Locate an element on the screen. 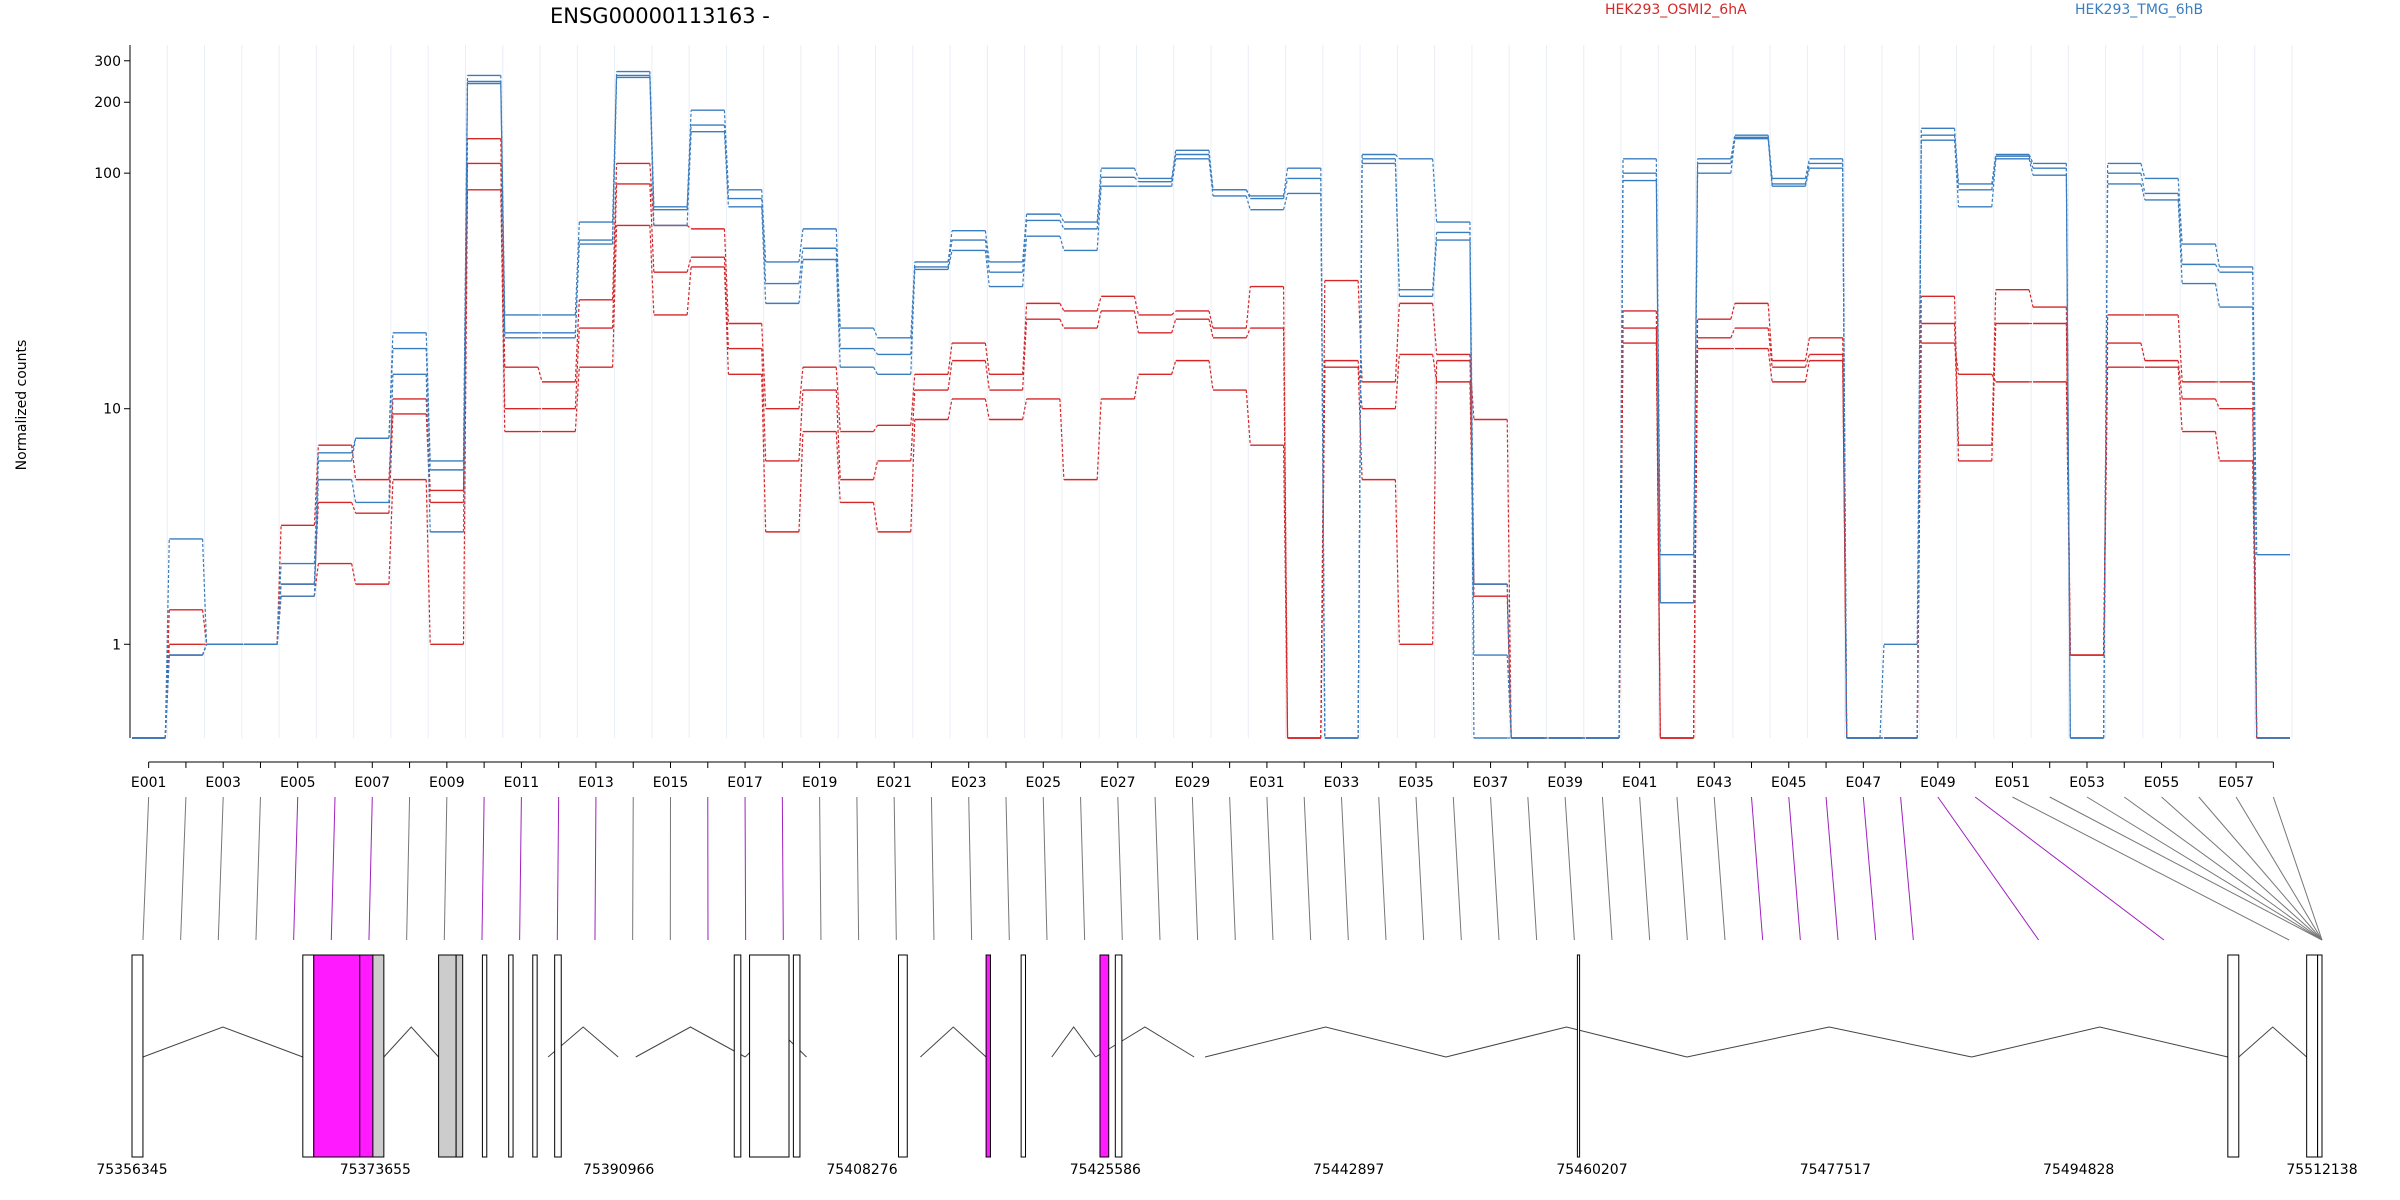 Image resolution: width=2400 pixels, height=1200 pixels. x-tick-label: E023 is located at coordinates (969, 783).